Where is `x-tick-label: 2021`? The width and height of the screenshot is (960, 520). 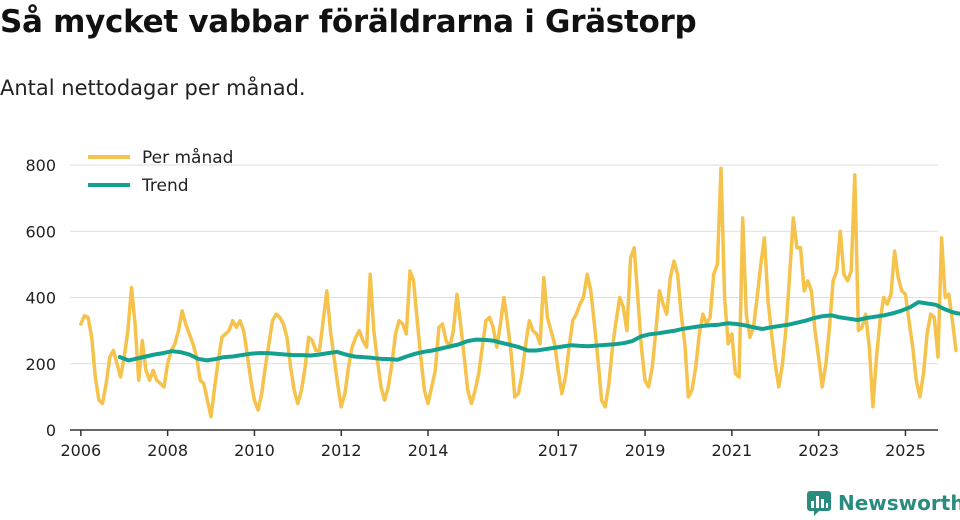 x-tick-label: 2021 is located at coordinates (731, 450).